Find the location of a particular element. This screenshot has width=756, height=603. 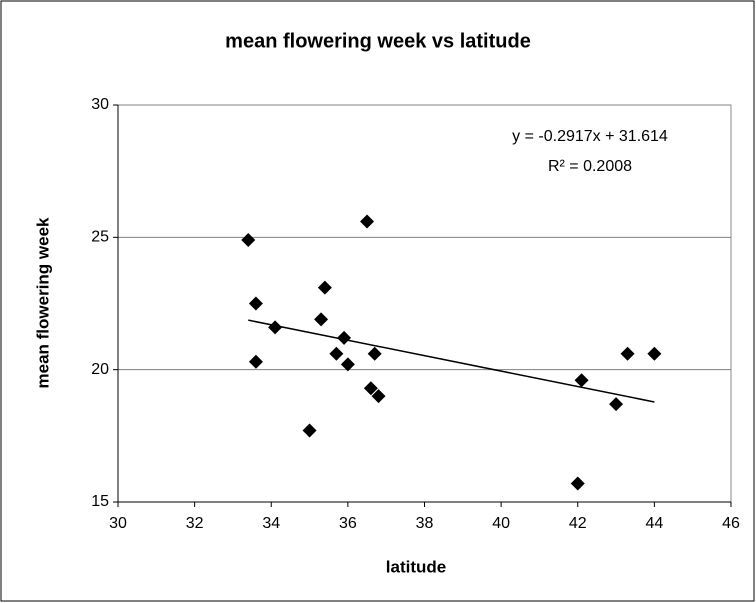

x-tick-label: 42 is located at coordinates (578, 523).